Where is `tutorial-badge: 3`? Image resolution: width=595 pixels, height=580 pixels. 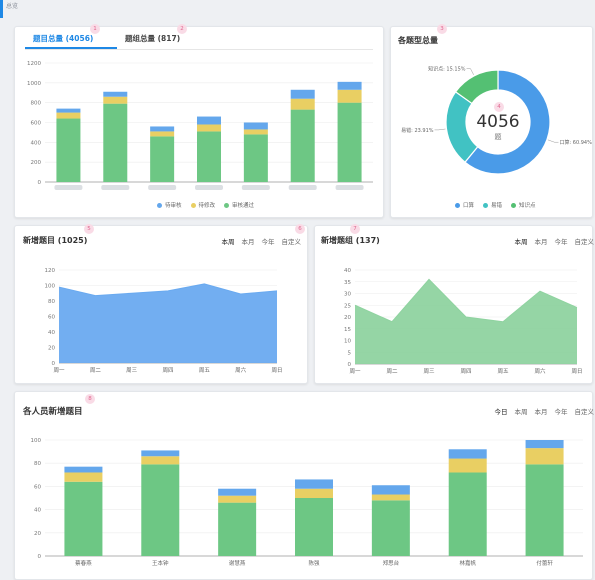
tutorial-badge: 3 is located at coordinates (442, 29).